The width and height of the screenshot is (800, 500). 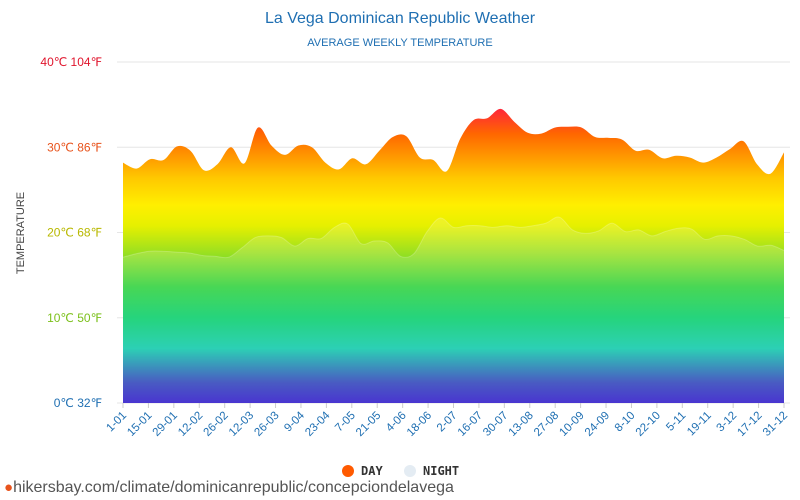 What do you see at coordinates (190, 424) in the screenshot?
I see `x-tick-label: 12-02` at bounding box center [190, 424].